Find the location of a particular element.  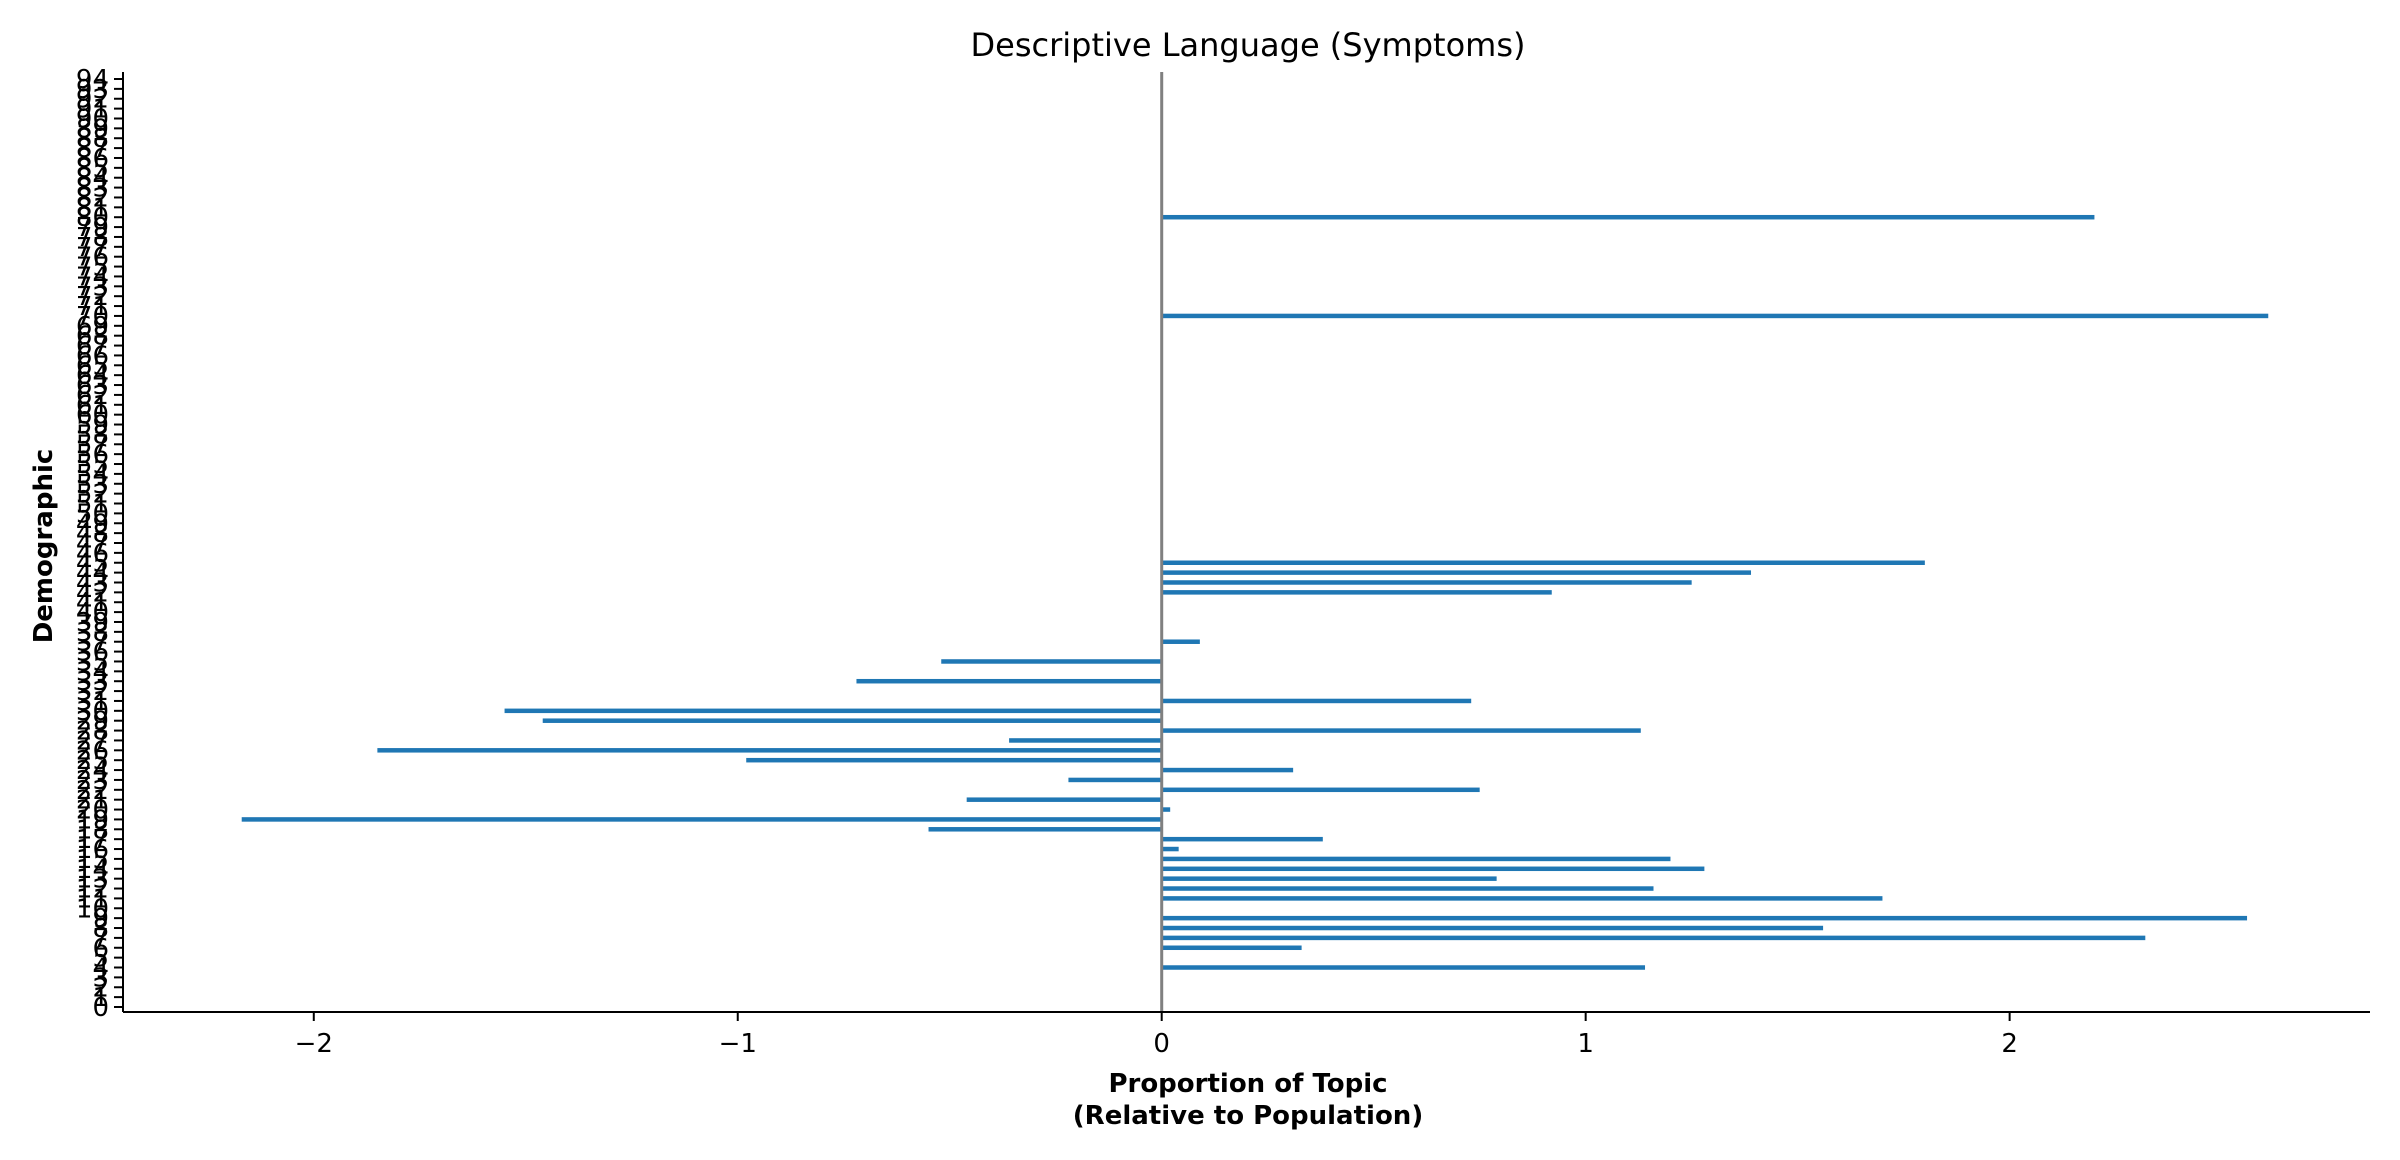

y-axis-label: Demographic is located at coordinates (44, 546).